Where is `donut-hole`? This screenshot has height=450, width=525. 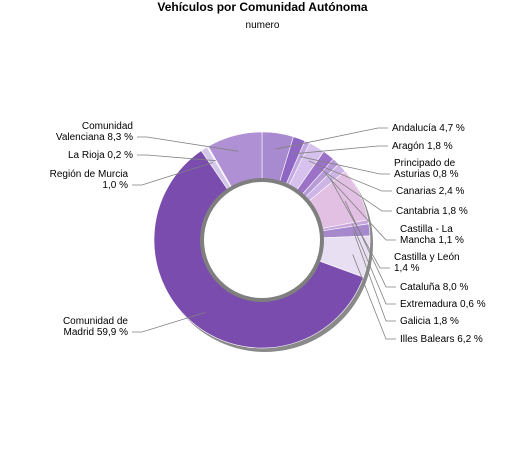 donut-hole is located at coordinates (262, 240).